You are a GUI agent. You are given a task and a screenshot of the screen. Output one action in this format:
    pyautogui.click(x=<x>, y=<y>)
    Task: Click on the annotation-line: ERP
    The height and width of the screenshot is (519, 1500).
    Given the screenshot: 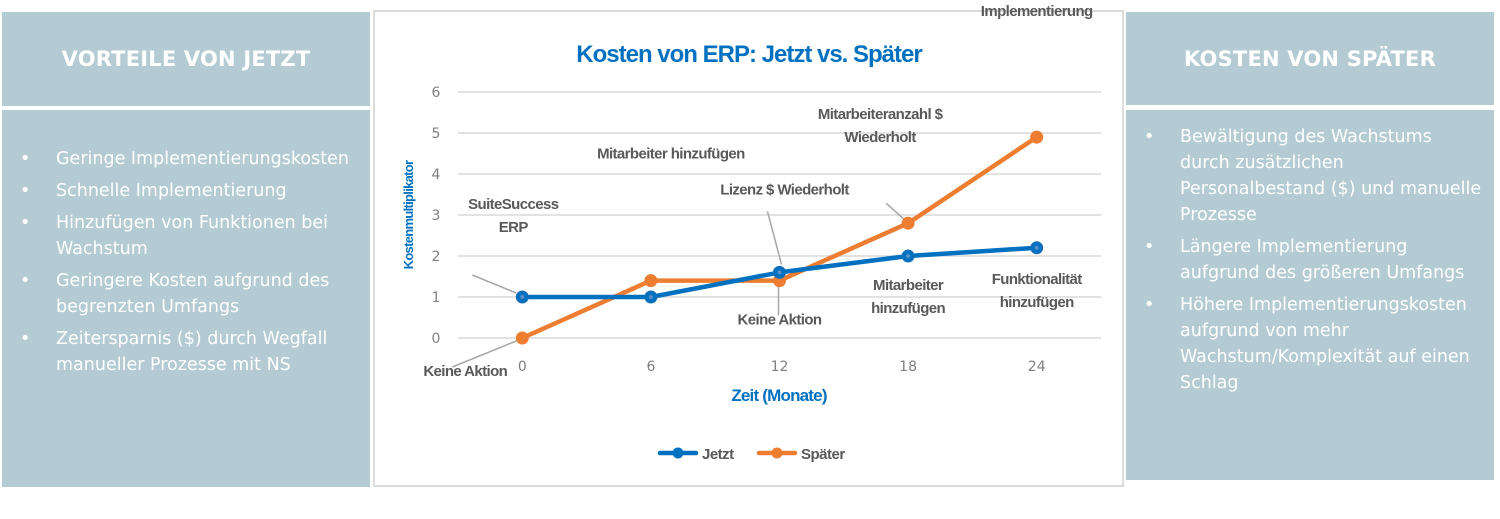 What is the action you would take?
    pyautogui.click(x=514, y=227)
    